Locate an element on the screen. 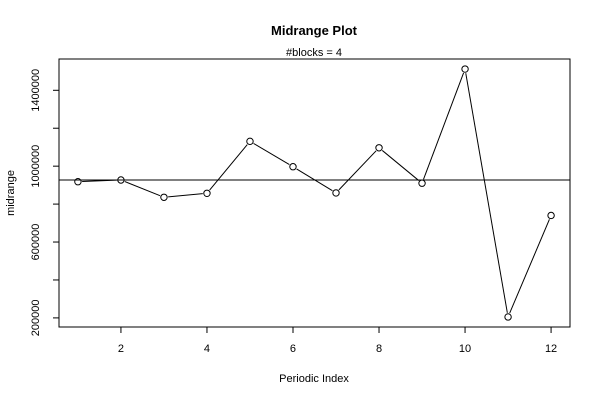  y-axis-label: midrange is located at coordinates (11, 193).